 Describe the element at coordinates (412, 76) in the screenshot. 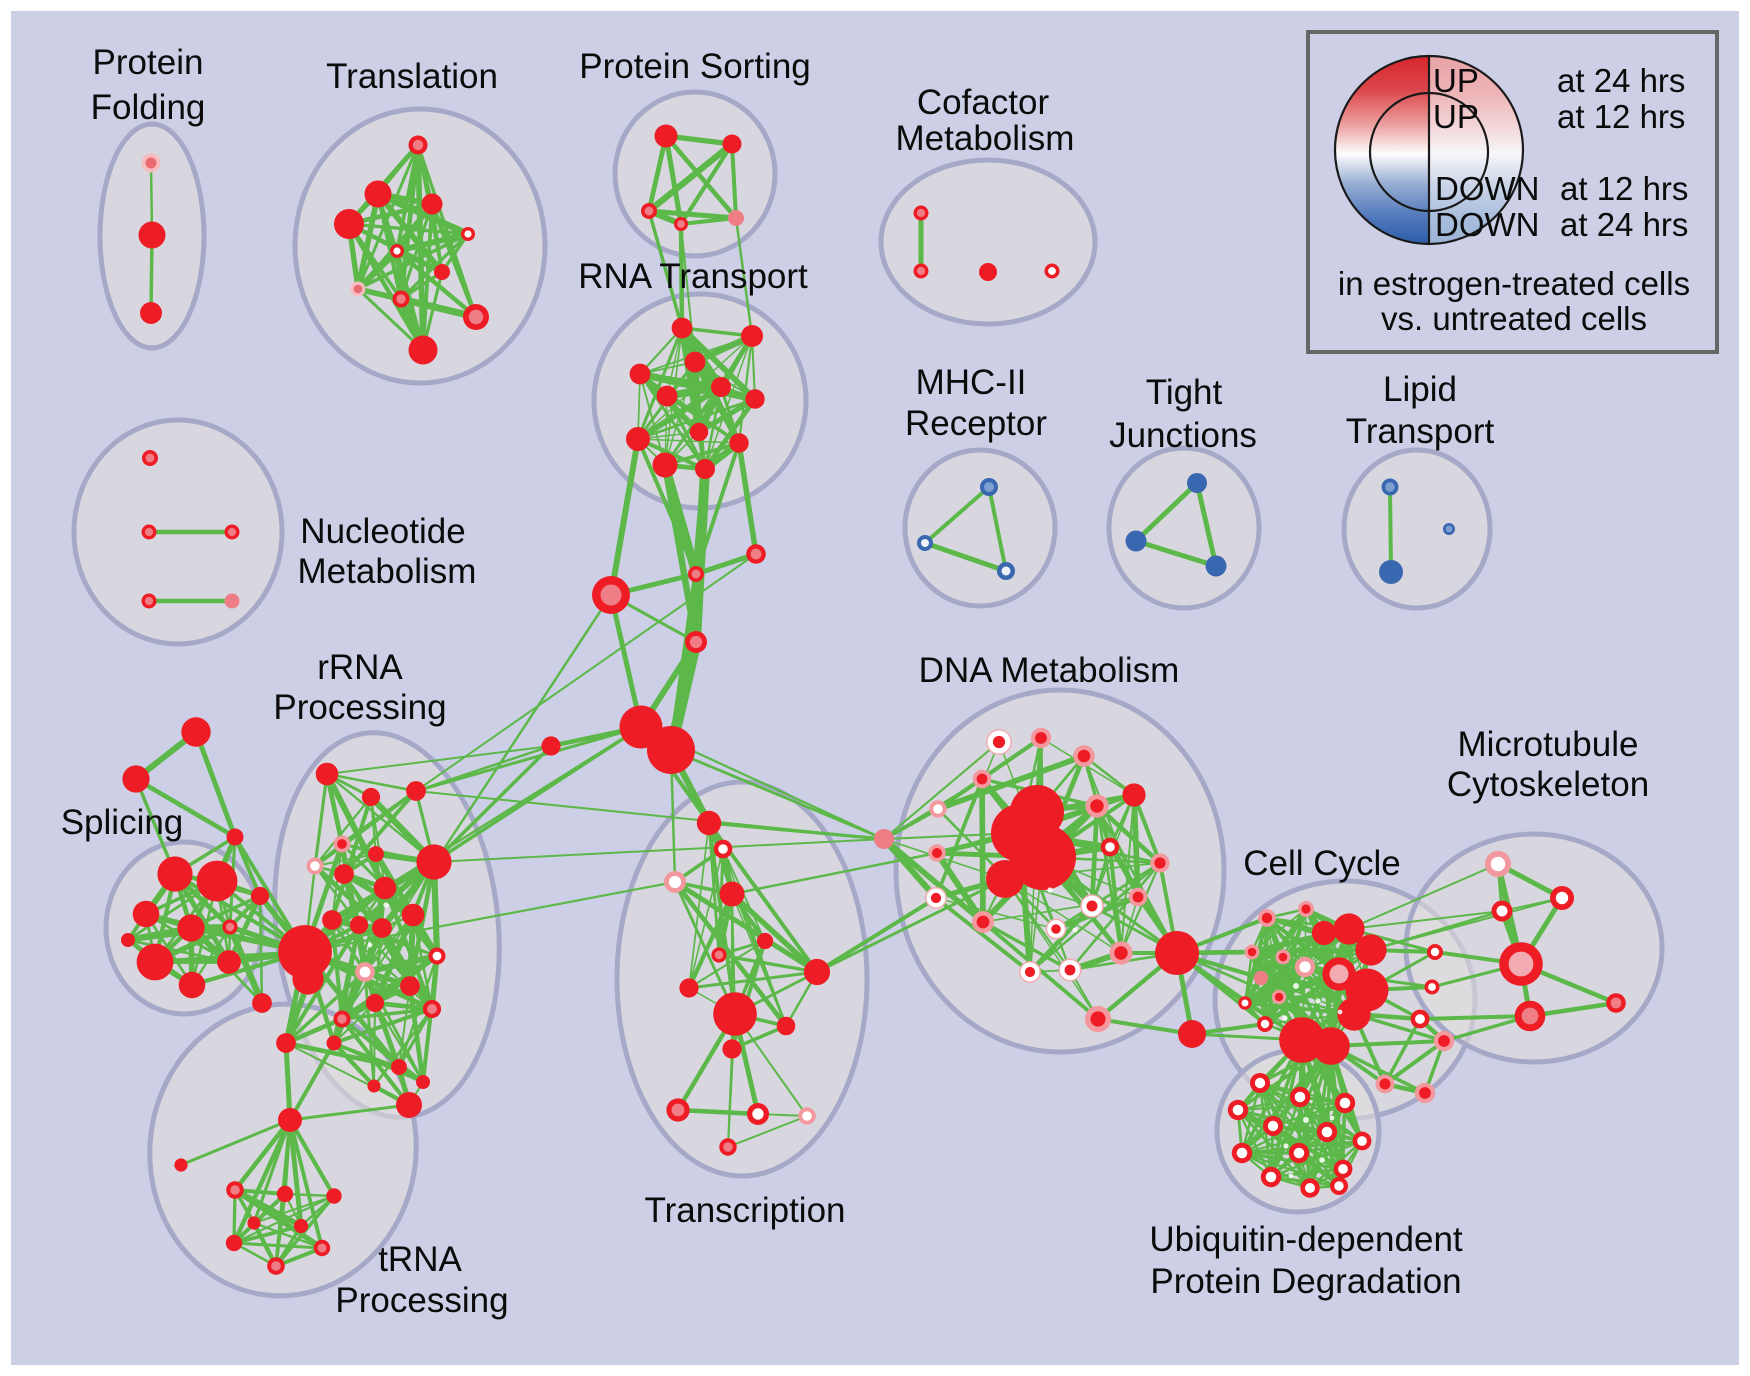

I see `svg-text: Translation` at that location.